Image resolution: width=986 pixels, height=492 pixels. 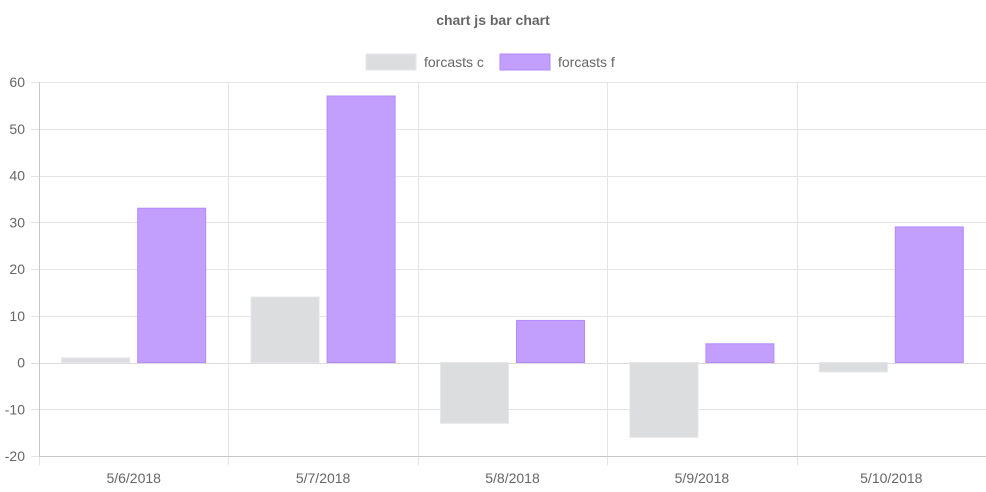 I want to click on y-axis: 60 50 40 30 20 10 0 -10 -20, so click(x=15, y=269).